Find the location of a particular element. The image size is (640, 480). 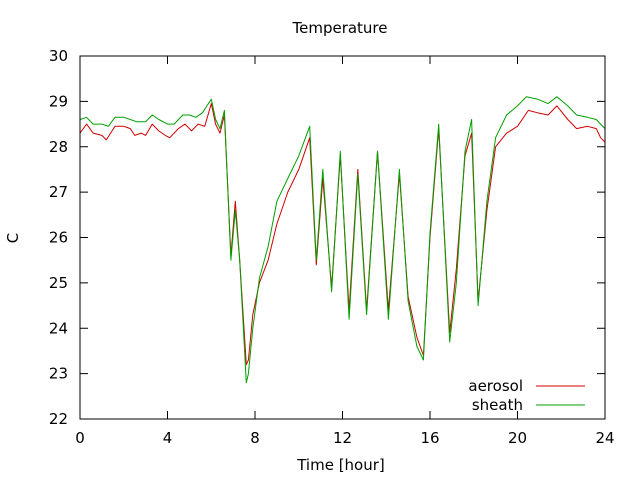

x-tick-label: 16 is located at coordinates (429, 438).